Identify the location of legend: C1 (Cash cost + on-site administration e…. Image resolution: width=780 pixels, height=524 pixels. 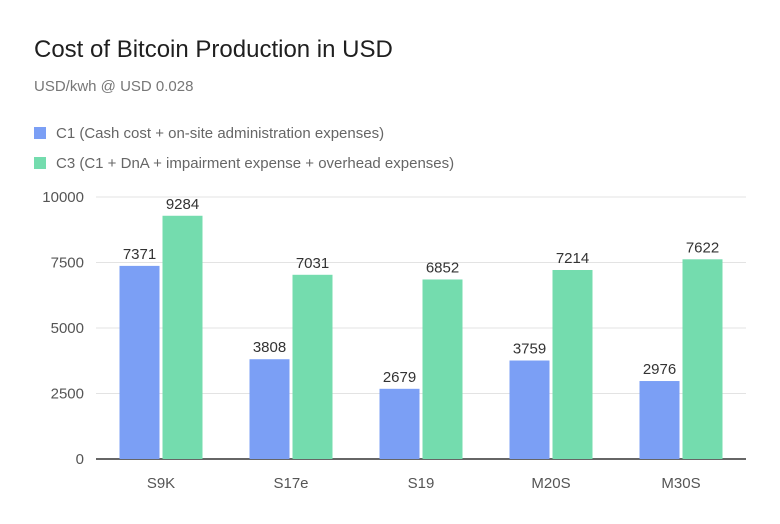
(244, 148).